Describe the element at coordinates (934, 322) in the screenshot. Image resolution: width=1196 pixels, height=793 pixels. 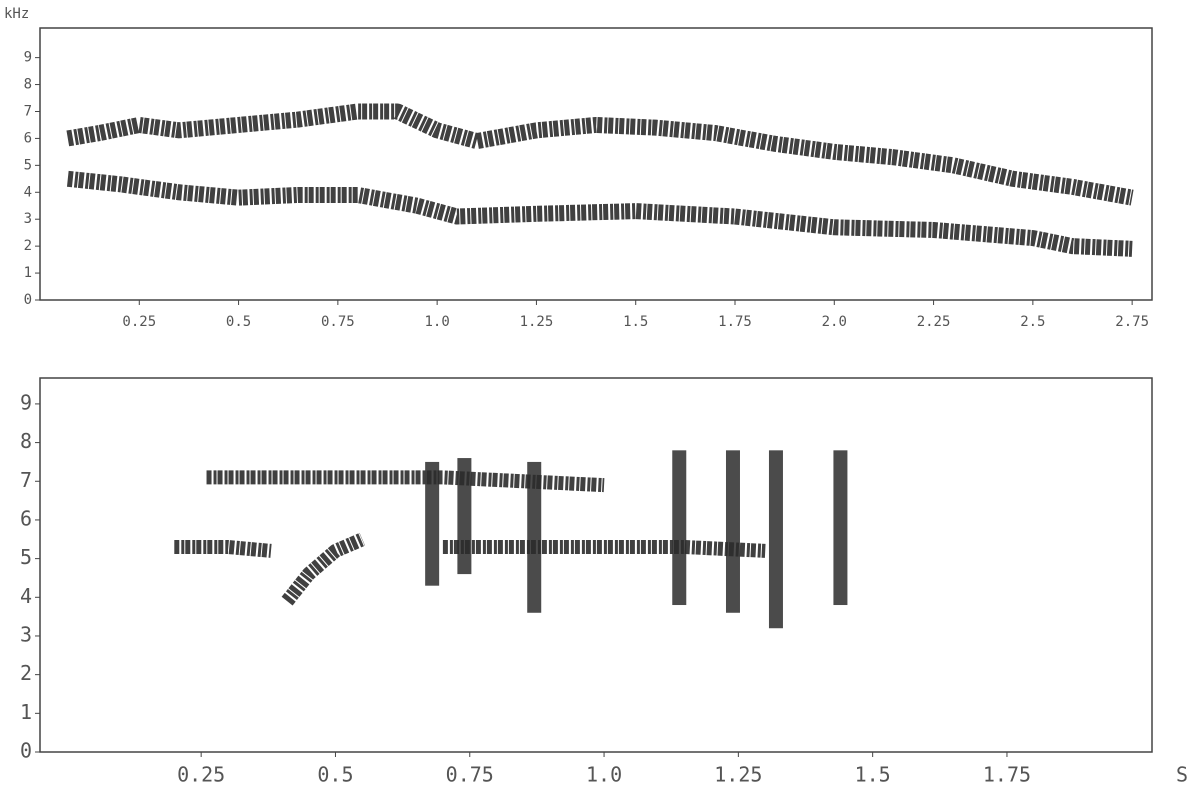
I see `x-tick-label: 2.25` at that location.